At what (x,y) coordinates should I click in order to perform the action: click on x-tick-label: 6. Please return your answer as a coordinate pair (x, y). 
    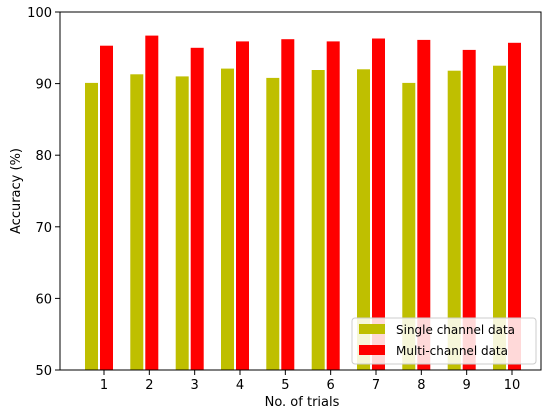
    Looking at the image, I should click on (331, 385).